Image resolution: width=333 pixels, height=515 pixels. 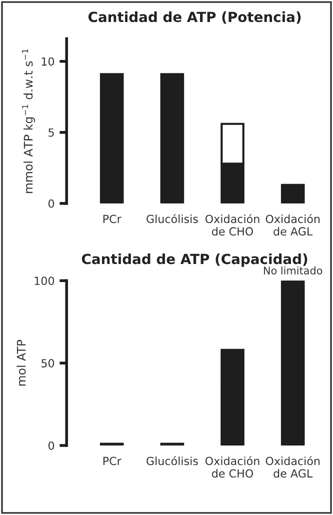 What do you see at coordinates (194, 17) in the screenshot?
I see `chart-title: Cantidad de ATP (Potencia)` at bounding box center [194, 17].